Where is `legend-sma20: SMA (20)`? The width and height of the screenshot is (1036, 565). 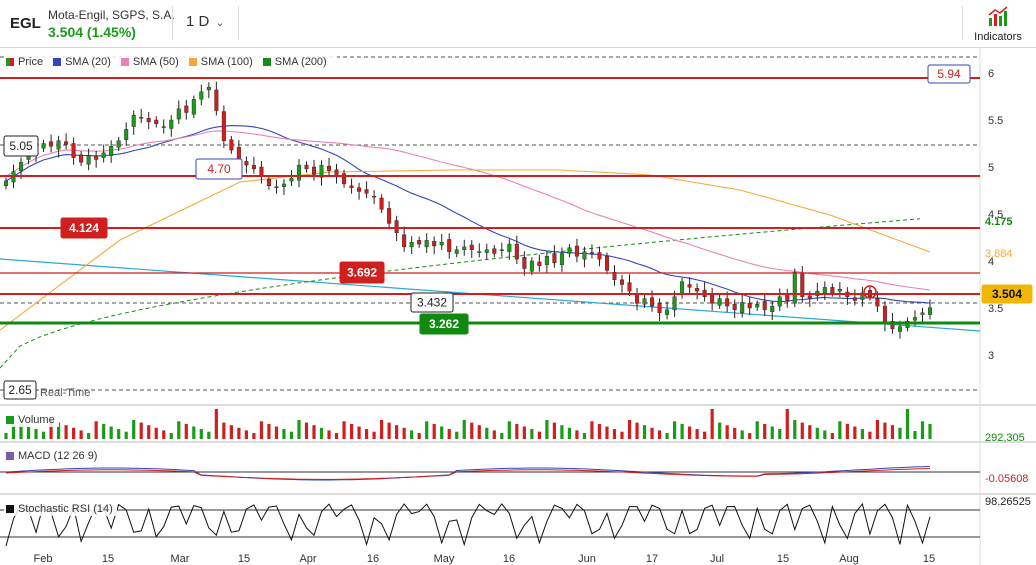 legend-sma20: SMA (20) is located at coordinates (82, 62).